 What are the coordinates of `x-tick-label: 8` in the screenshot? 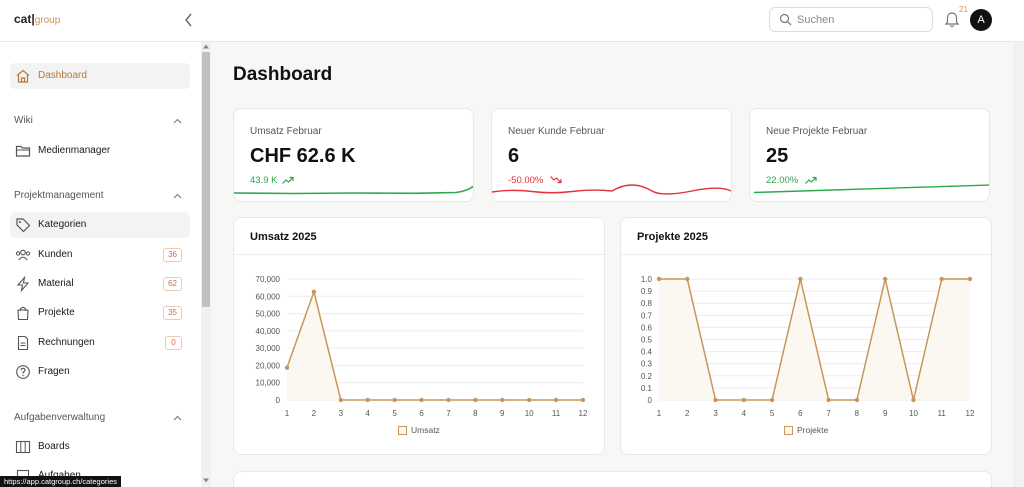 It's located at (475, 413).